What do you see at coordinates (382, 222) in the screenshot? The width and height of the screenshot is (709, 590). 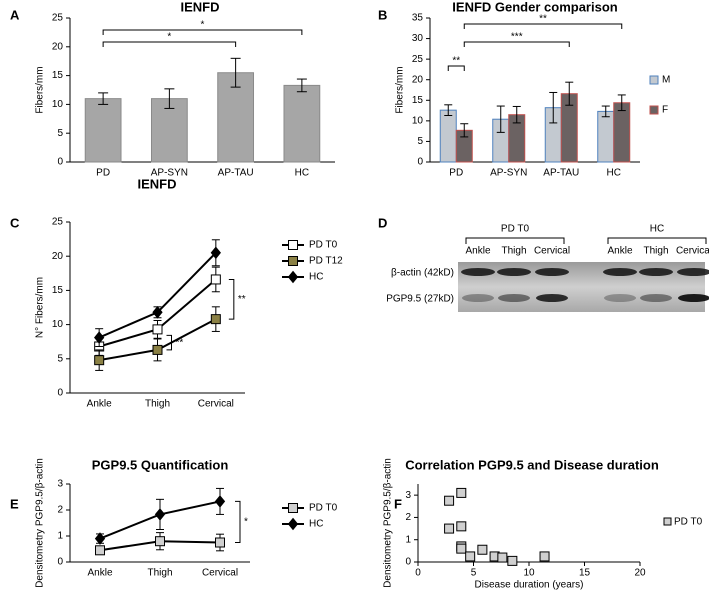 I see `panel-letter: D` at bounding box center [382, 222].